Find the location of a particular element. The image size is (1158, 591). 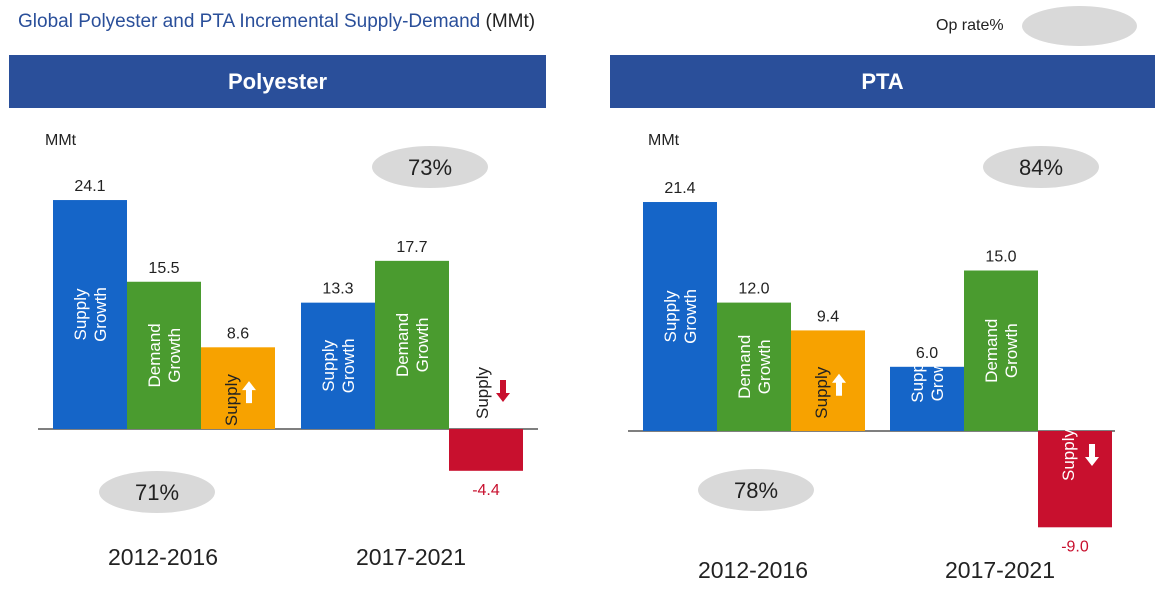

polyester-category-label-1: 2017-2021 is located at coordinates (411, 557).